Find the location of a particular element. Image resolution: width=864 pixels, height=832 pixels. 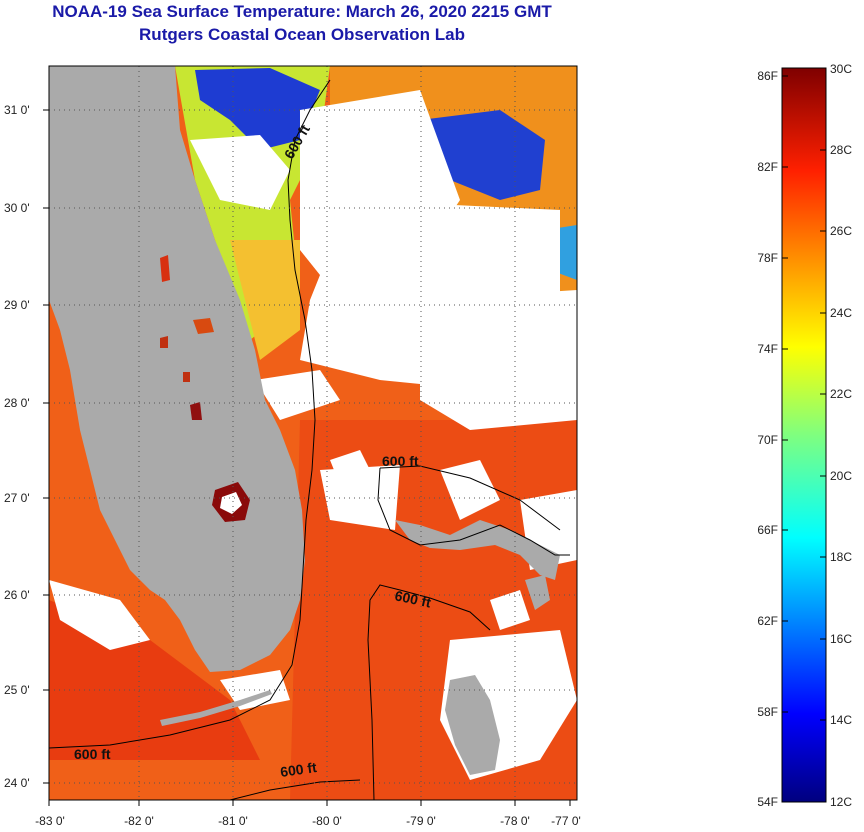

lat-tick-label: 24 0' is located at coordinates (17, 783).